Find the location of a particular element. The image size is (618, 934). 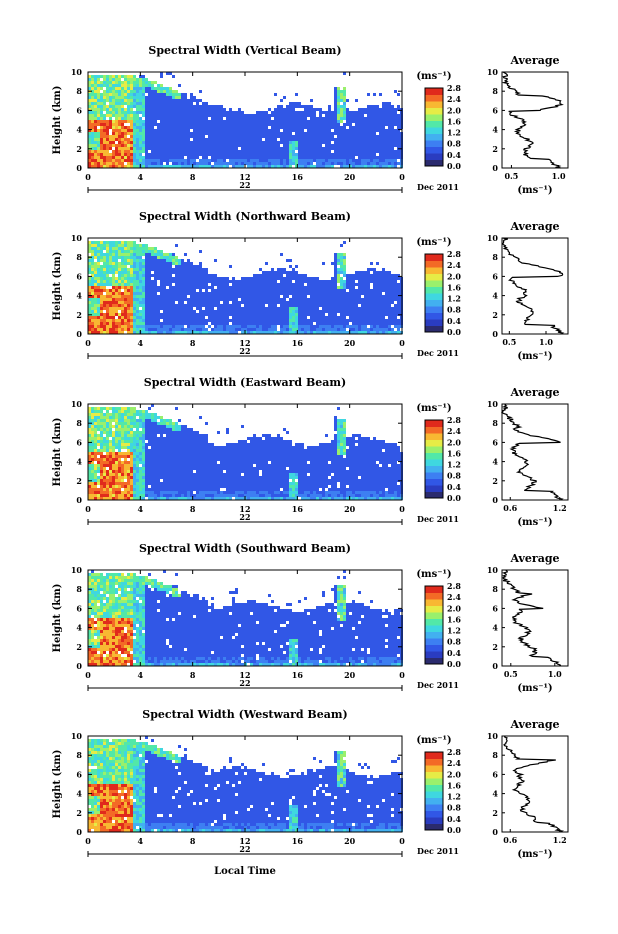

colorbar-tick-label: 2.8 is located at coordinates (454, 254).